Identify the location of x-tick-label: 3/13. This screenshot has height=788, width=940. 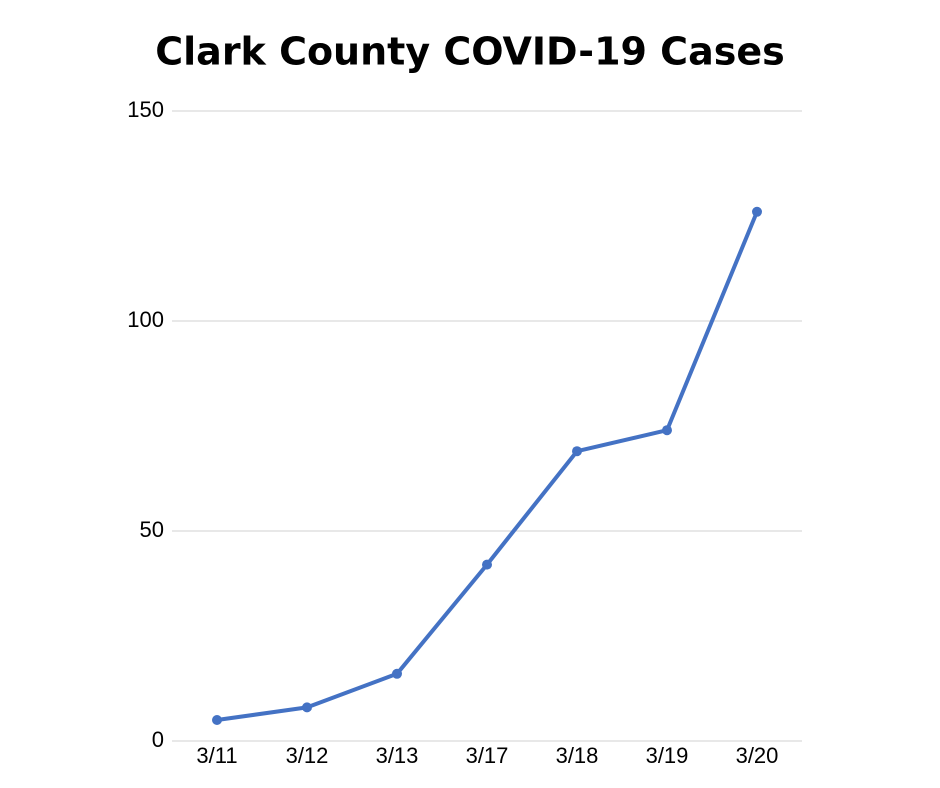
(397, 755).